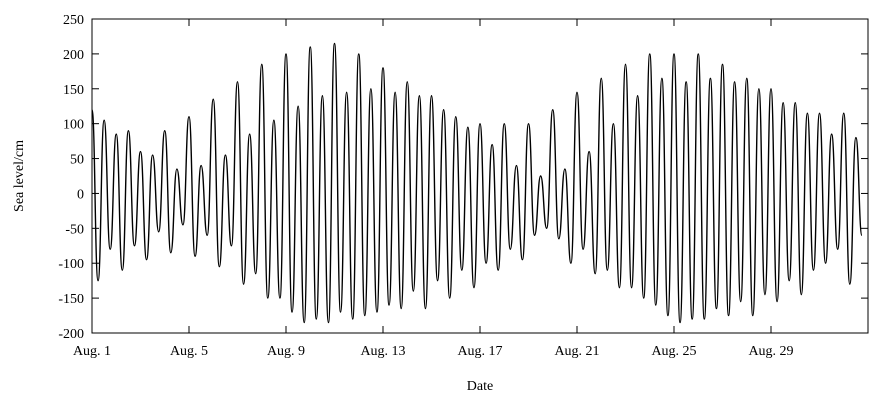  What do you see at coordinates (480, 386) in the screenshot?
I see `x-axis-title: Date` at bounding box center [480, 386].